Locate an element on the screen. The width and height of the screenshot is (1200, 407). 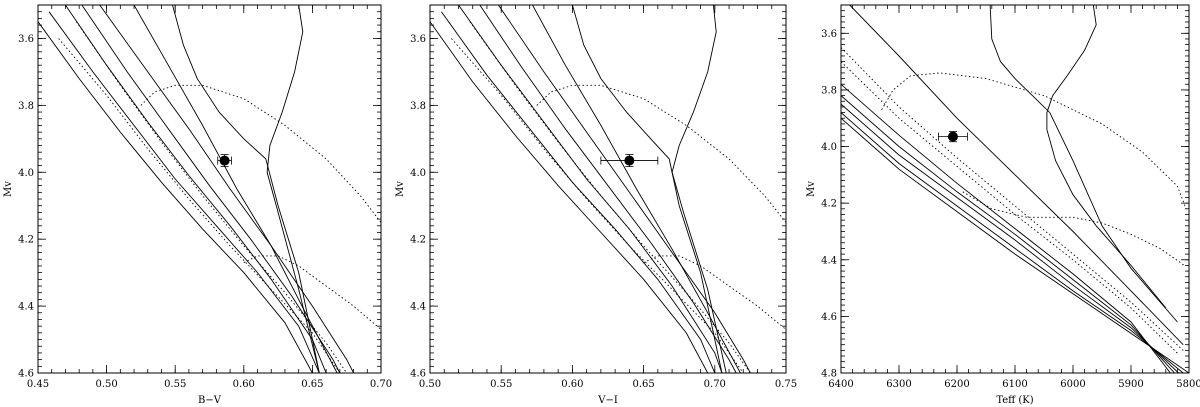
x-axis-label: Teff (K) is located at coordinates (1014, 400).